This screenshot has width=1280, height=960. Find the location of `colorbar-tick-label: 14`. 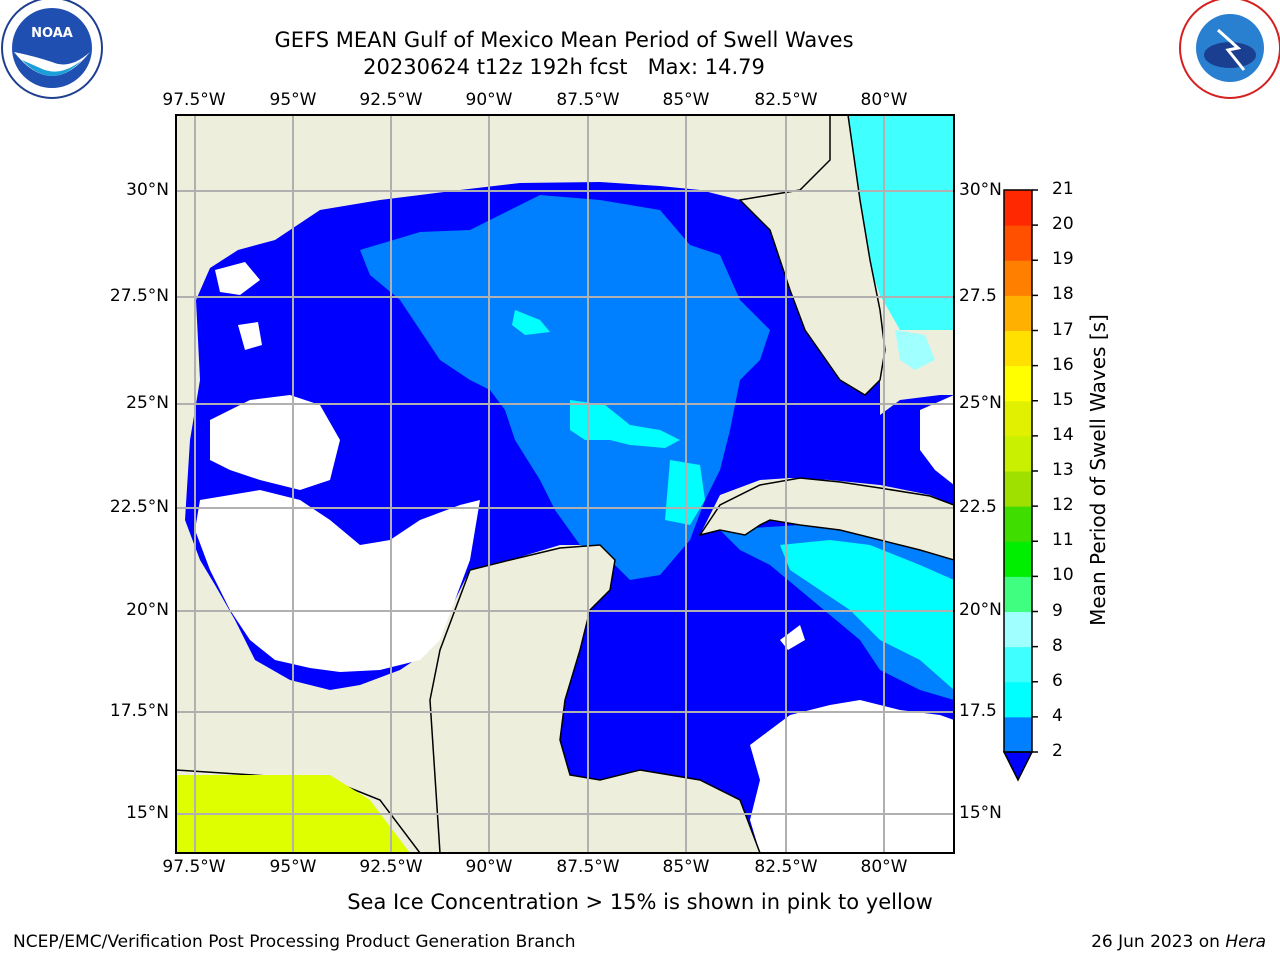

colorbar-tick-label: 14 is located at coordinates (1063, 434).